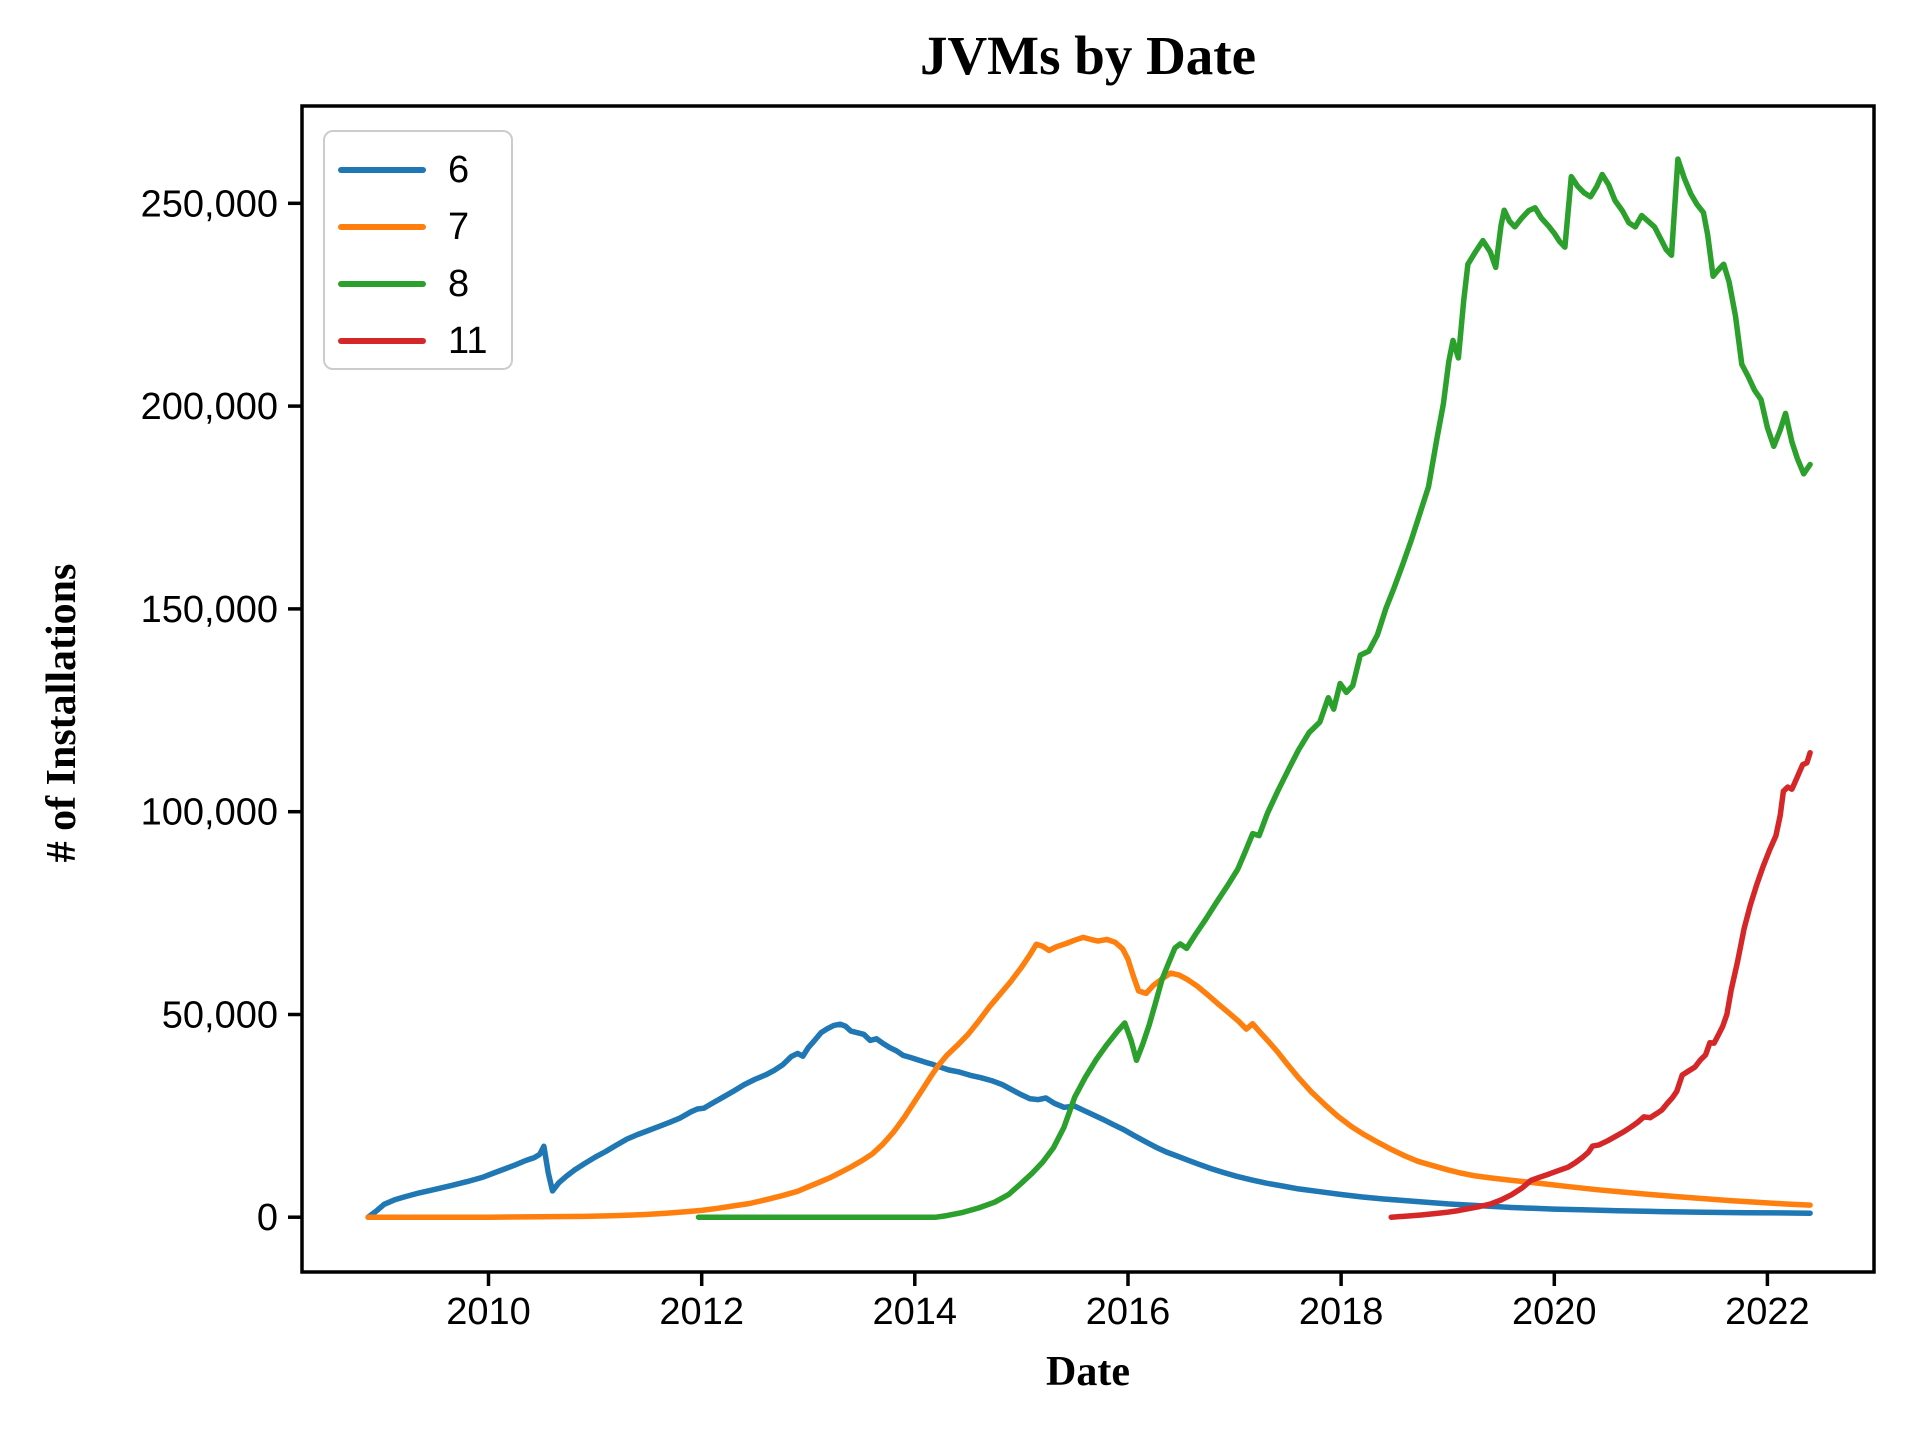 This screenshot has width=1920, height=1440. What do you see at coordinates (459, 169) in the screenshot?
I see `legend-label-6: 6` at bounding box center [459, 169].